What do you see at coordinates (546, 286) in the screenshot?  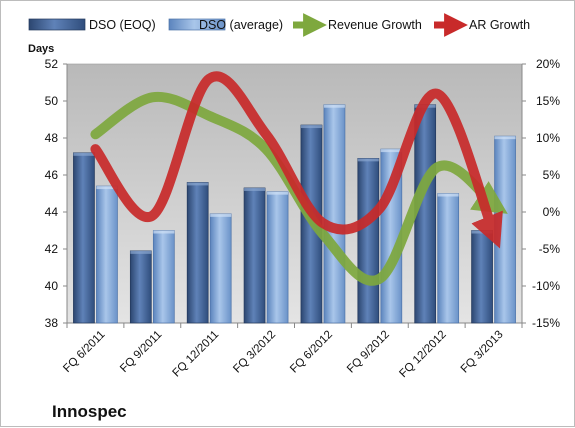 I see `y2-tick-label: -10%` at bounding box center [546, 286].